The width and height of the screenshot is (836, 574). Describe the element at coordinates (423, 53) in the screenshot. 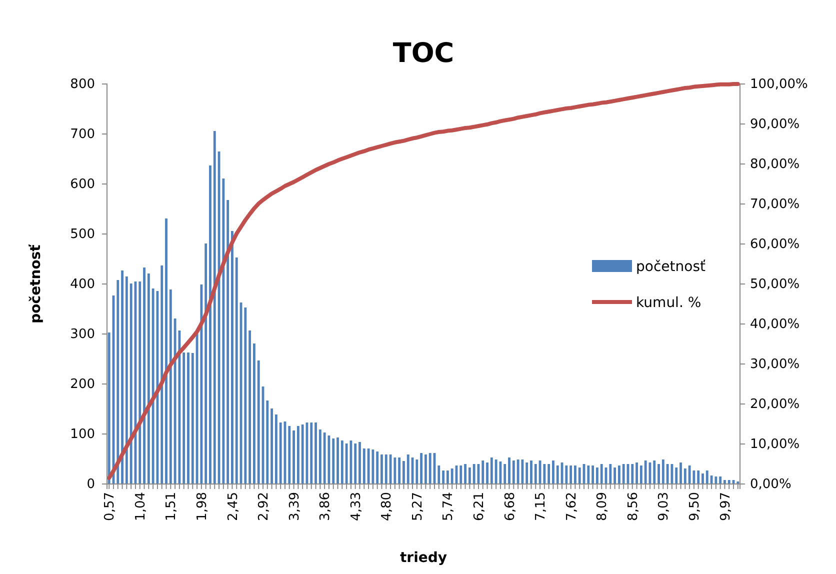

I see `chart-title: TOC` at that location.